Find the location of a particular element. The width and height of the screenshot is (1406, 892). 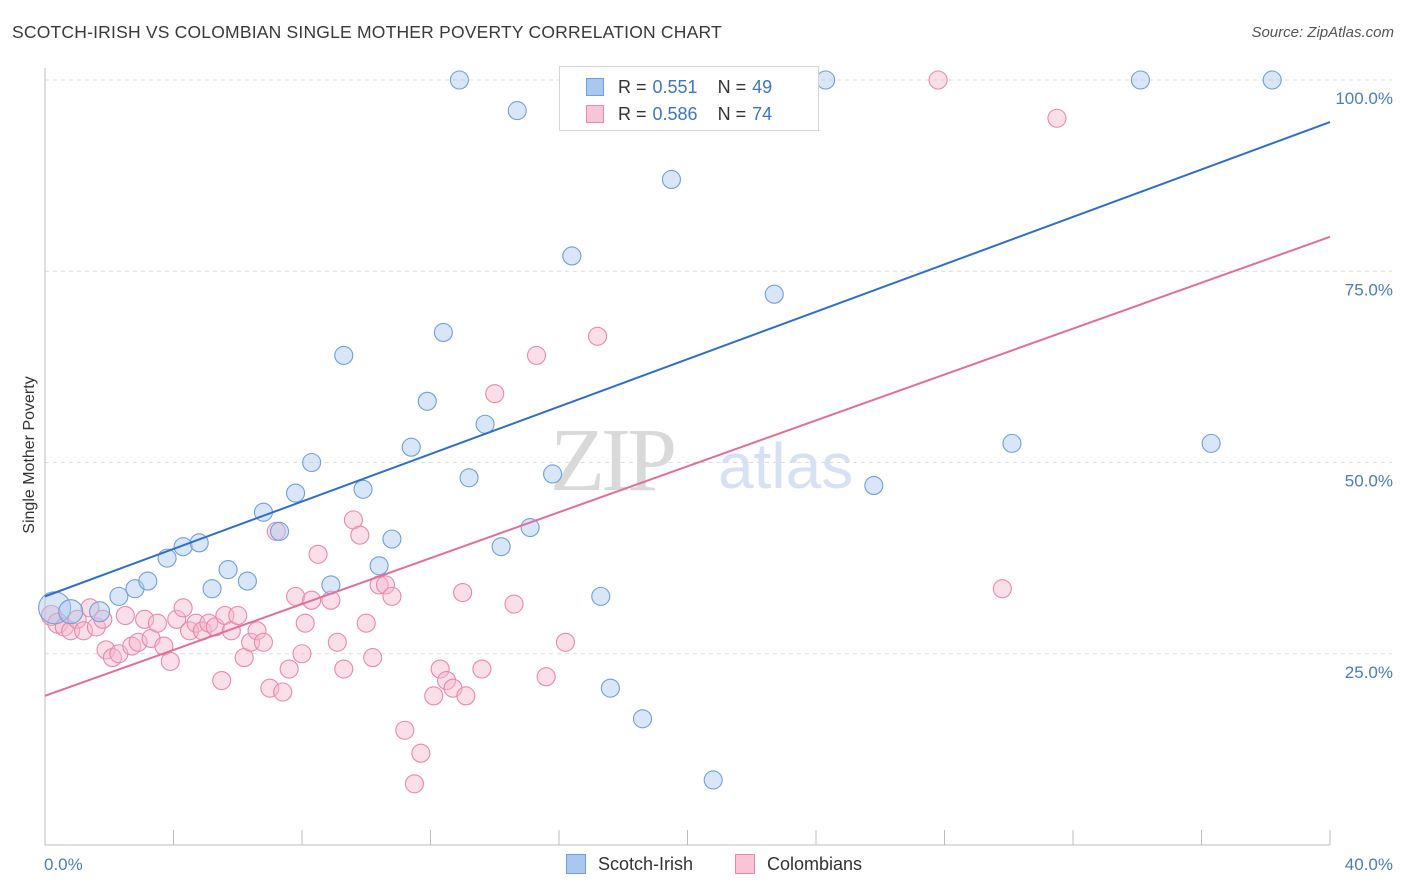

correlation-legend: R = 0.551 N = 49 R = 0.586 N = 74 is located at coordinates (689, 98).